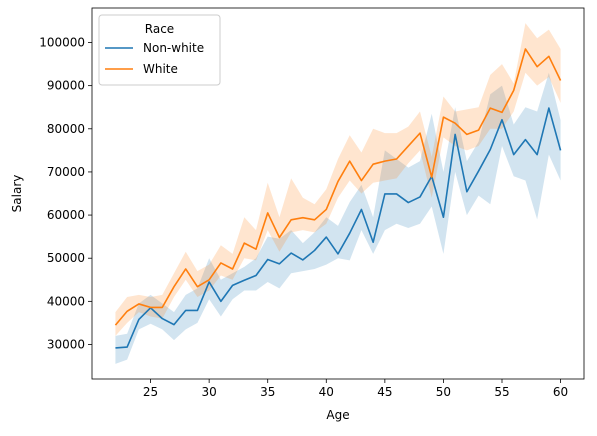  Describe the element at coordinates (267, 392) in the screenshot. I see `x-tick-label: 35` at that location.